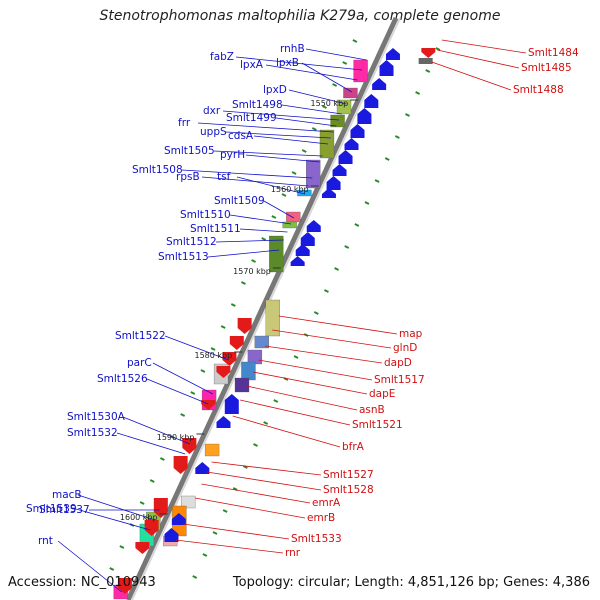  I want to click on gene-label-left: Smlt1509, so click(239, 201).